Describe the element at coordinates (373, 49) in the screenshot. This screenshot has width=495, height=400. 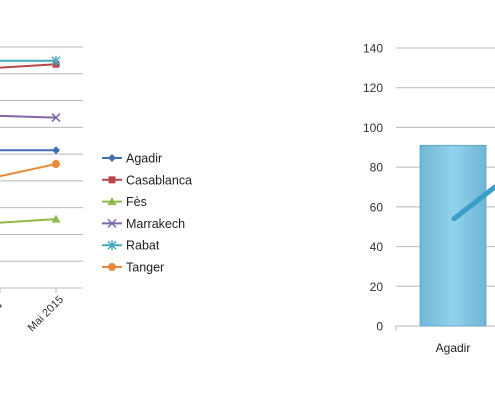
I see `y-tick-label: 140` at that location.